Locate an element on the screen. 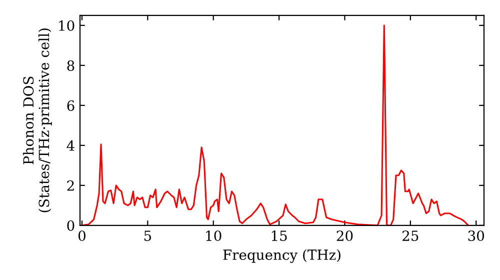 This screenshot has height=280, width=500. x-tick-label: 20 is located at coordinates (344, 236).